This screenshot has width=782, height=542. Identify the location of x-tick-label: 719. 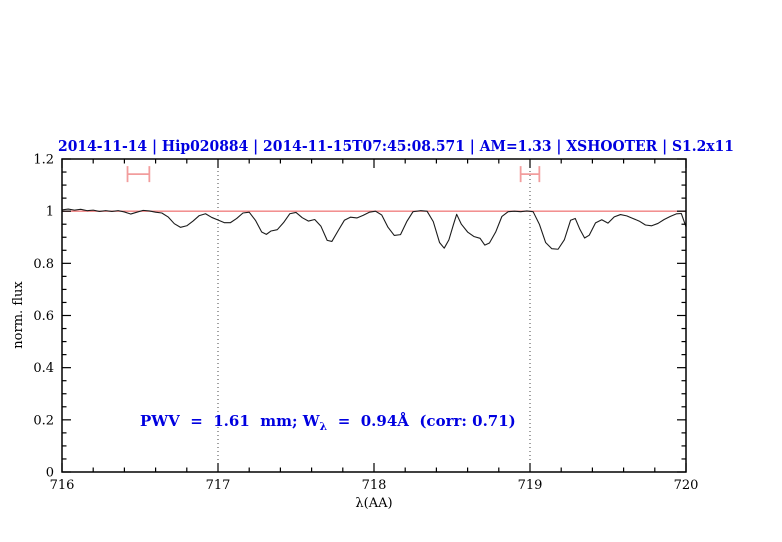
(530, 485).